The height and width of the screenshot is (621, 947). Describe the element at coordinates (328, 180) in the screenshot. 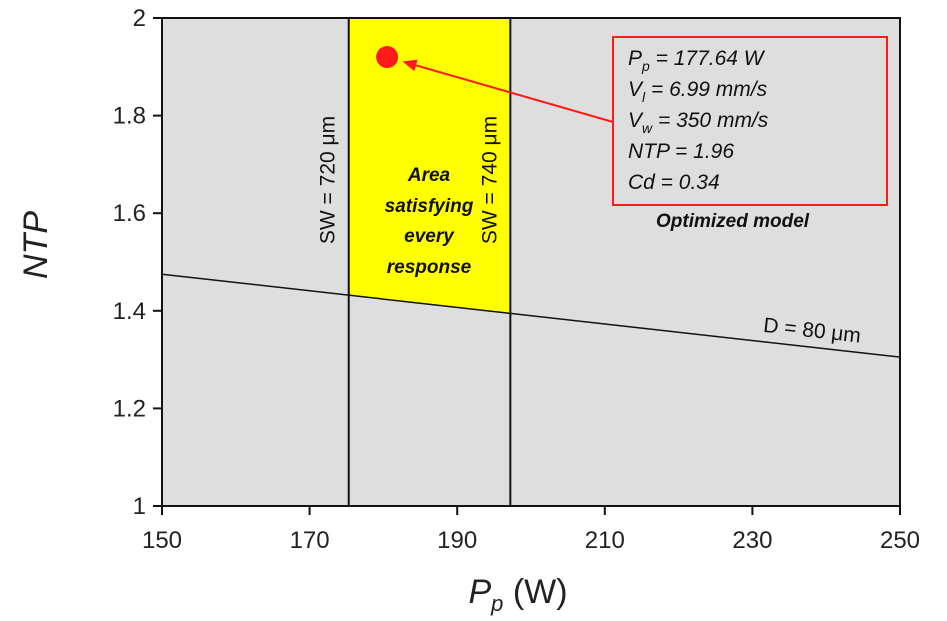

I see `sw-720-label: SW = 720 μm` at that location.